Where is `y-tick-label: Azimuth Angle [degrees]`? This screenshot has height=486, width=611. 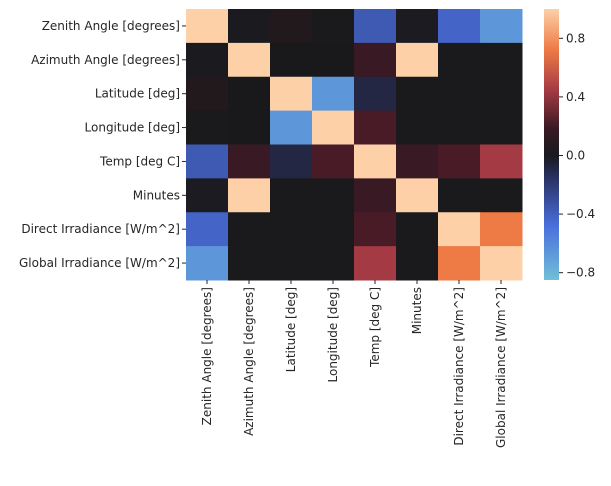
y-tick-label: Azimuth Angle [degrees] is located at coordinates (105, 60).